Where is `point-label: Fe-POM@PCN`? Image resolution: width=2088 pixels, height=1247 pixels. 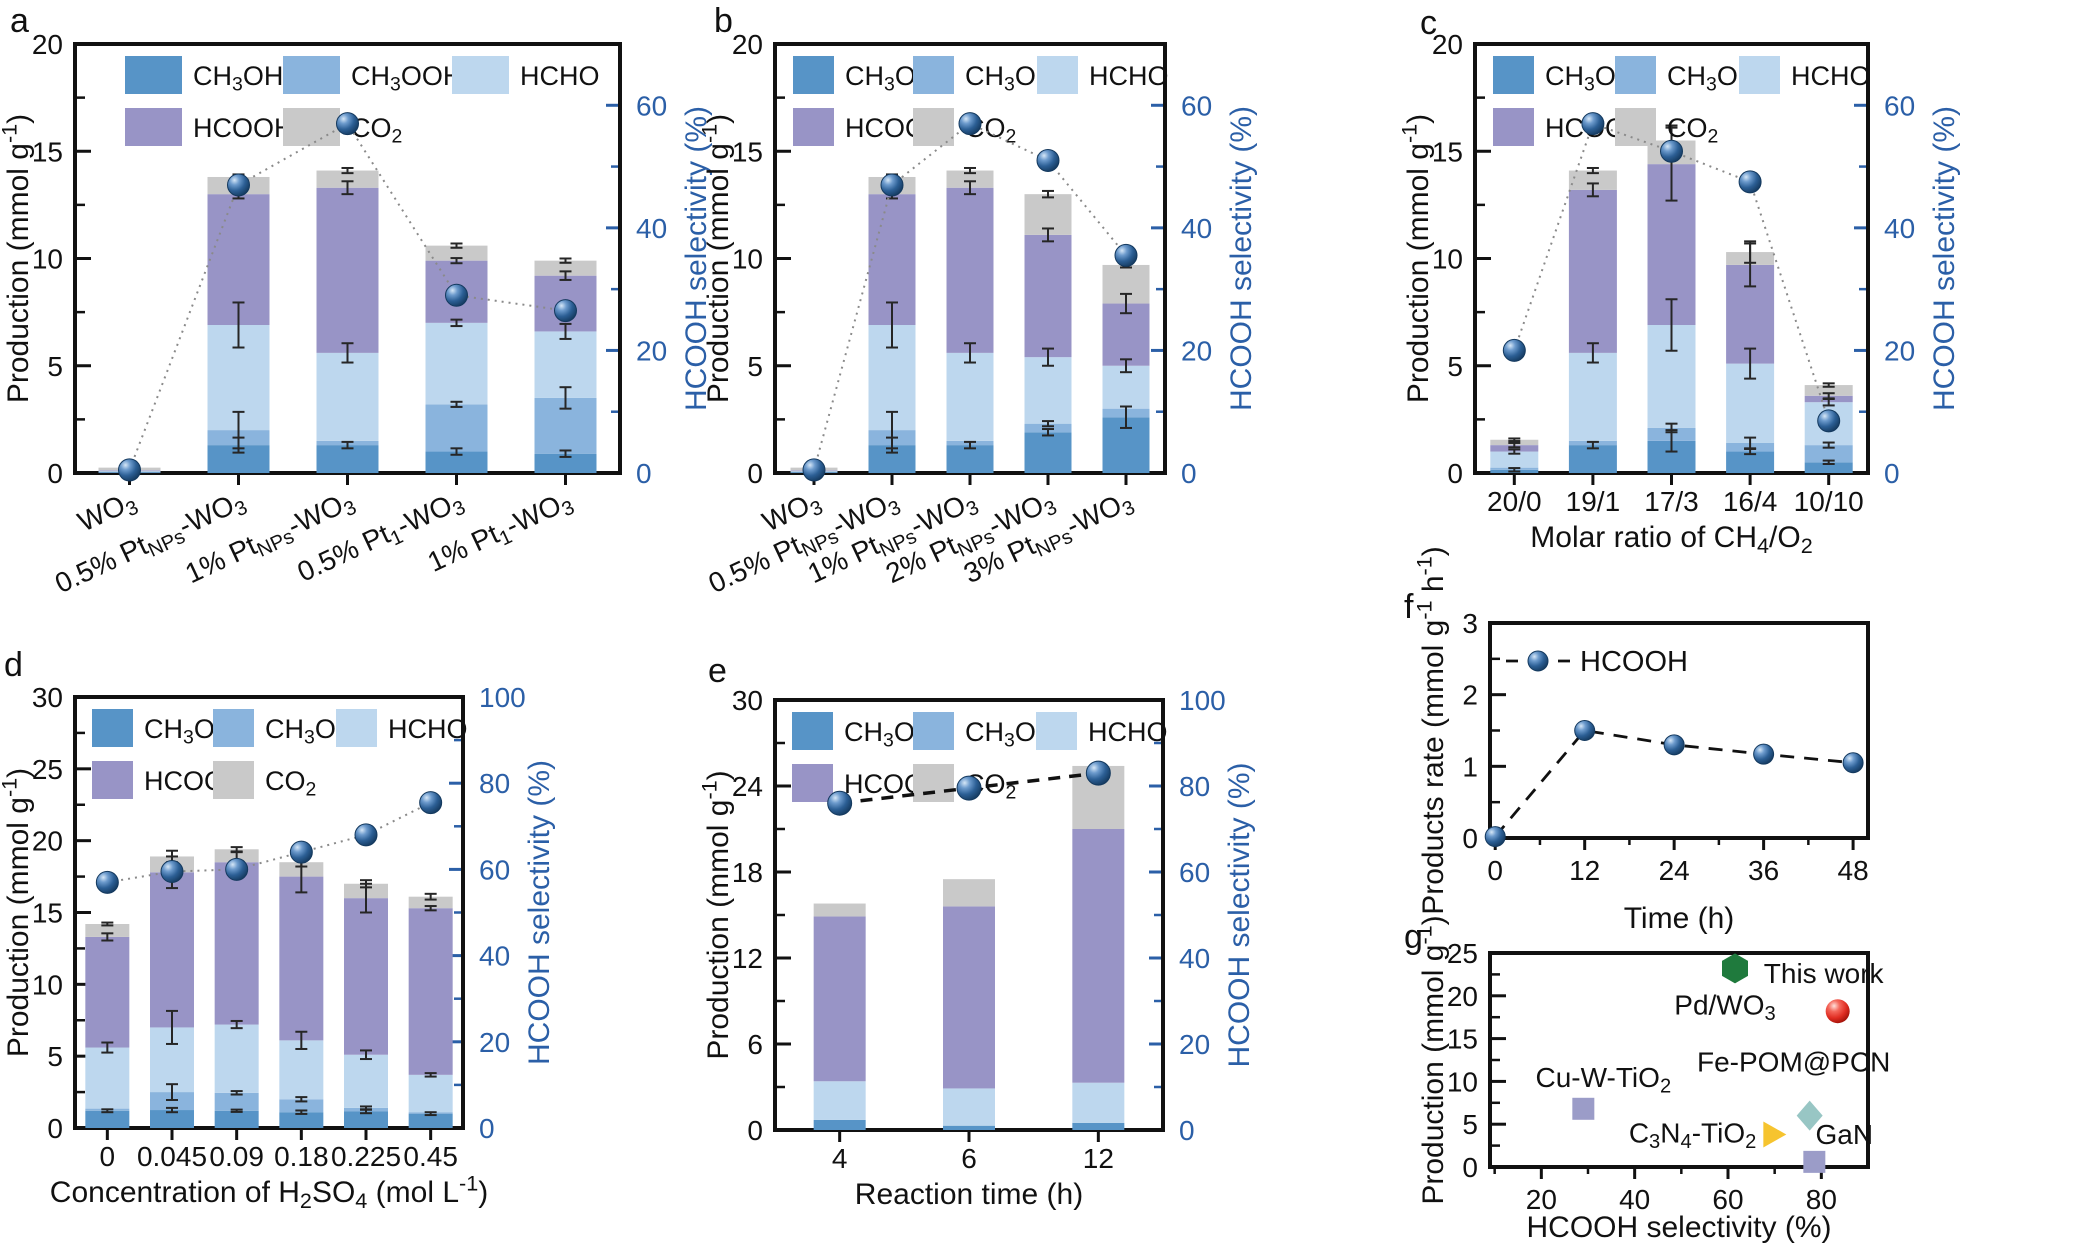 point-label: Fe-POM@PCN is located at coordinates (1793, 1062).